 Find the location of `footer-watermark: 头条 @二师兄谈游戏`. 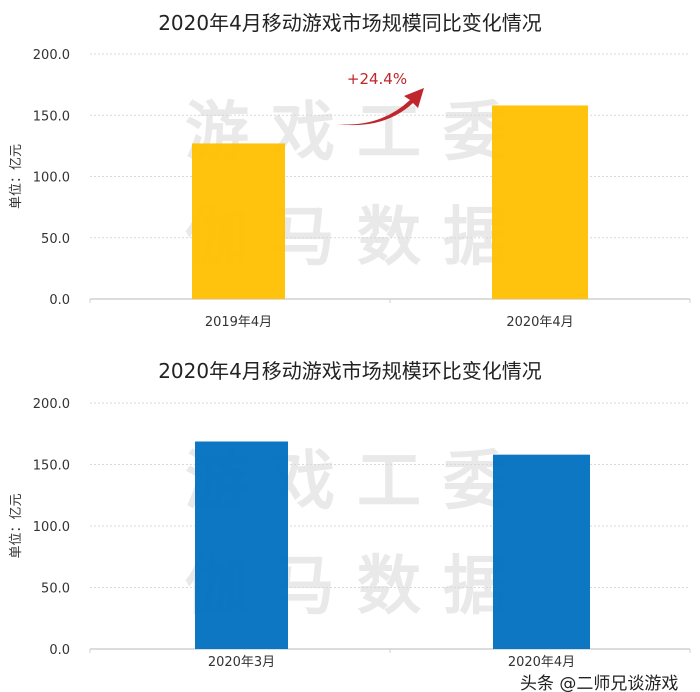

footer-watermark: 头条 @二师兄谈游戏 is located at coordinates (599, 683).